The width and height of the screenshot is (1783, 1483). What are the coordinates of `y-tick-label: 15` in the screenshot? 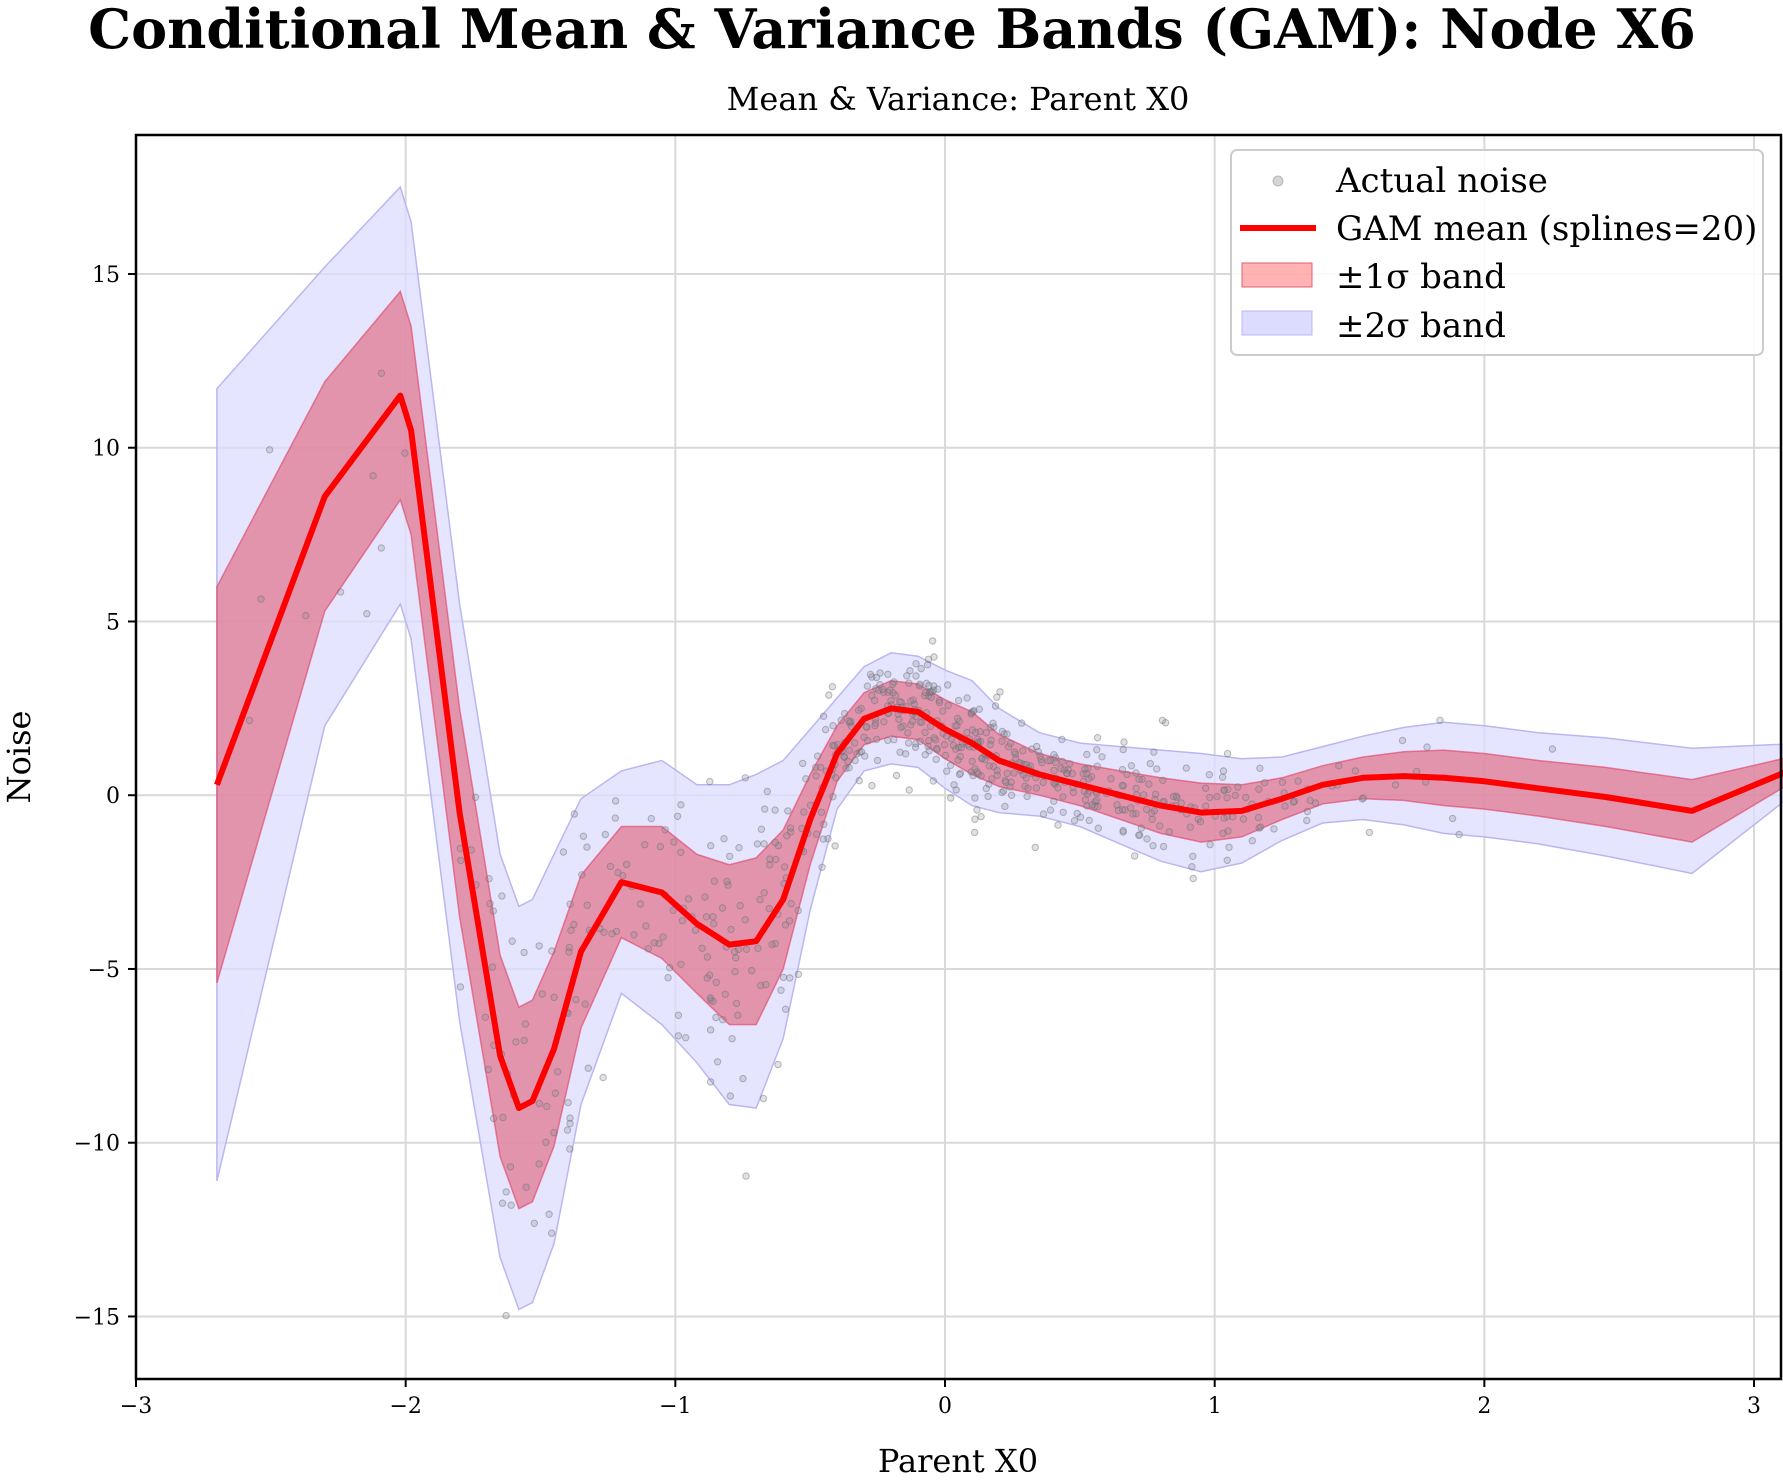 It's located at (106, 275).